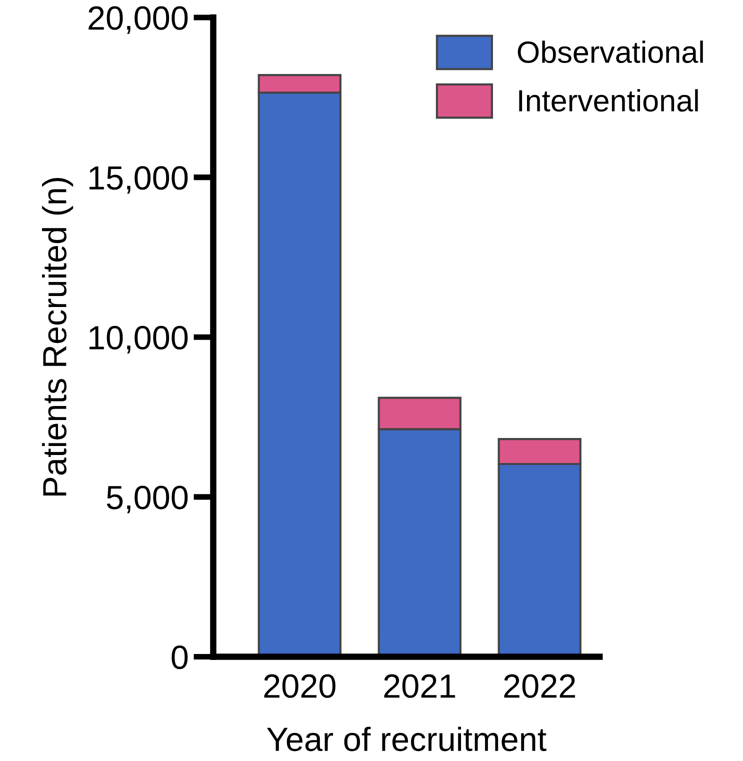 Image resolution: width=743 pixels, height=761 pixels. What do you see at coordinates (406, 739) in the screenshot?
I see `x-axis-title: Year of recruitment` at bounding box center [406, 739].